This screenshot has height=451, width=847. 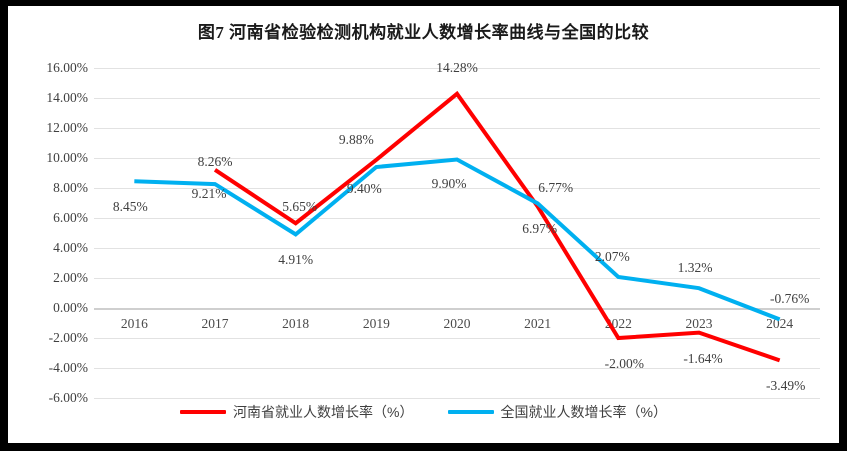 I want to click on data-point-label: -3.49%, so click(x=785, y=386).